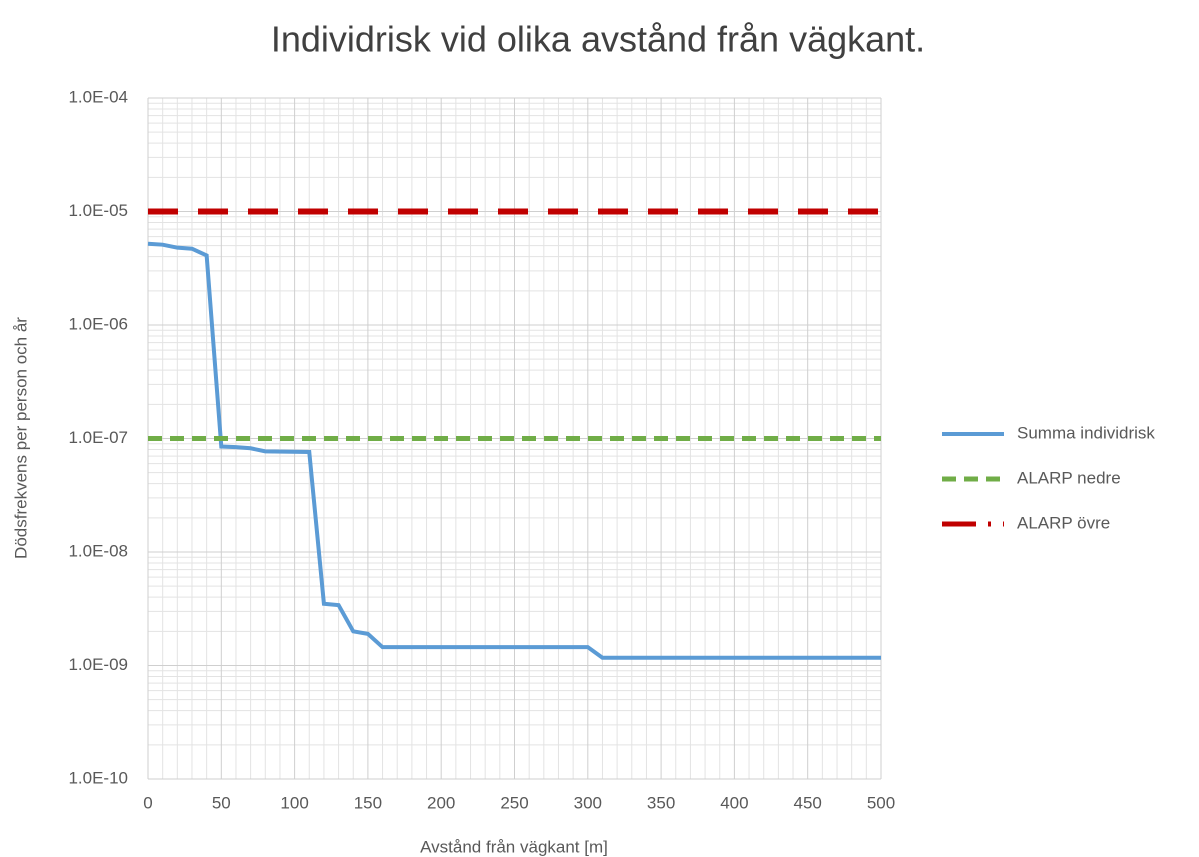 Image resolution: width=1199 pixels, height=857 pixels. Describe the element at coordinates (661, 802) in the screenshot. I see `x-tick-label: 350` at that location.